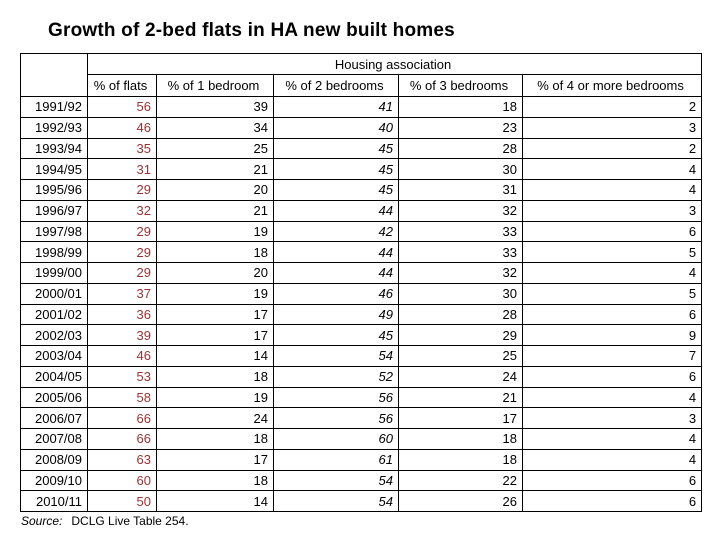  Describe the element at coordinates (215, 85) in the screenshot. I see `col-header-1-bedroom: % of 1 bedroom` at that location.